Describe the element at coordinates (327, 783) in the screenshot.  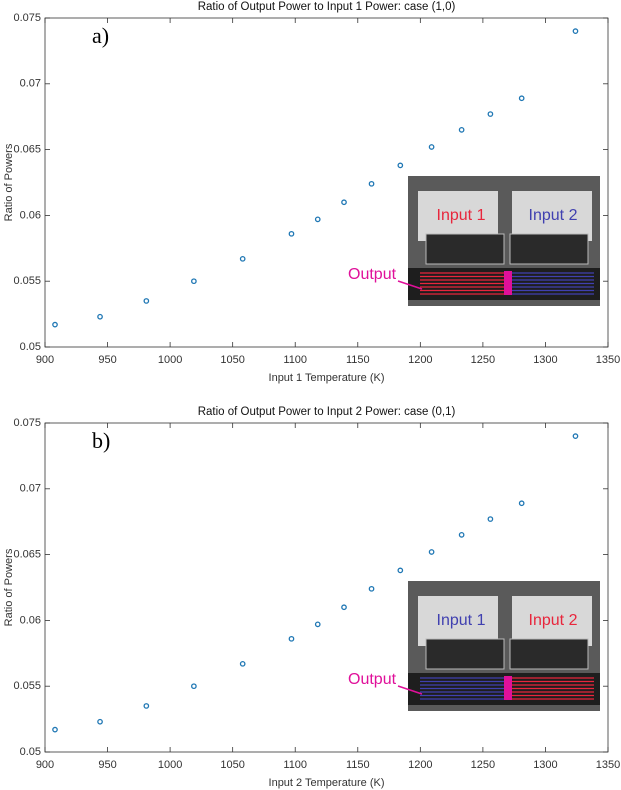
I see `x-axis-label: Input 2 Temperature (K)` at that location.